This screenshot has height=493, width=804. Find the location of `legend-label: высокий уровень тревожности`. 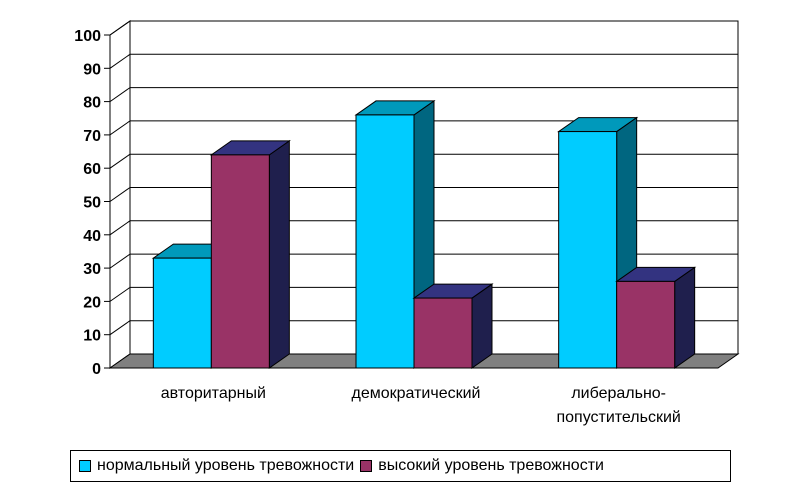

legend-label: высокий уровень тревожности is located at coordinates (491, 465).